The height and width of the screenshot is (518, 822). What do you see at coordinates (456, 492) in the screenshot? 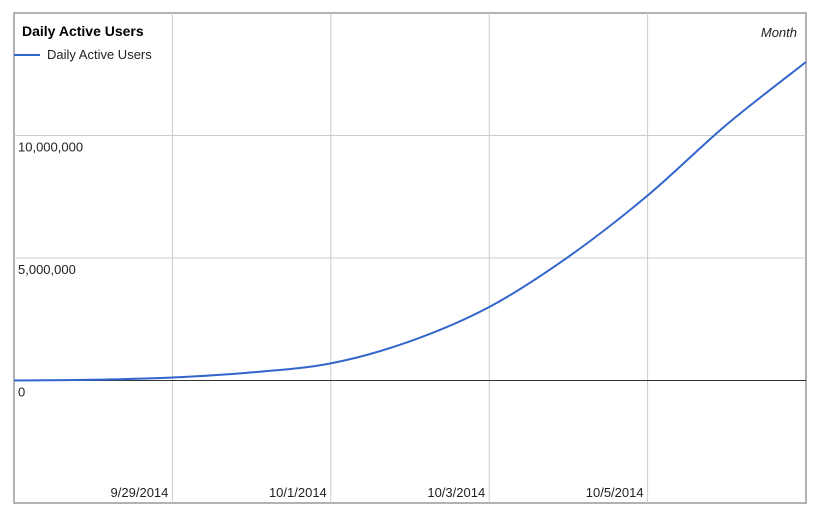
I see `x-tick-label: 10/3/2014` at bounding box center [456, 492].